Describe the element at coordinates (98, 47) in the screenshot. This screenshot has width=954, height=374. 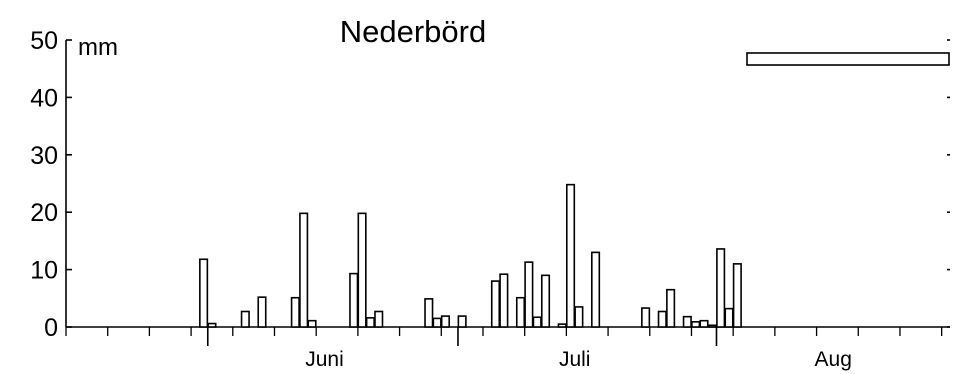
I see `y-axis-unit: mm` at that location.